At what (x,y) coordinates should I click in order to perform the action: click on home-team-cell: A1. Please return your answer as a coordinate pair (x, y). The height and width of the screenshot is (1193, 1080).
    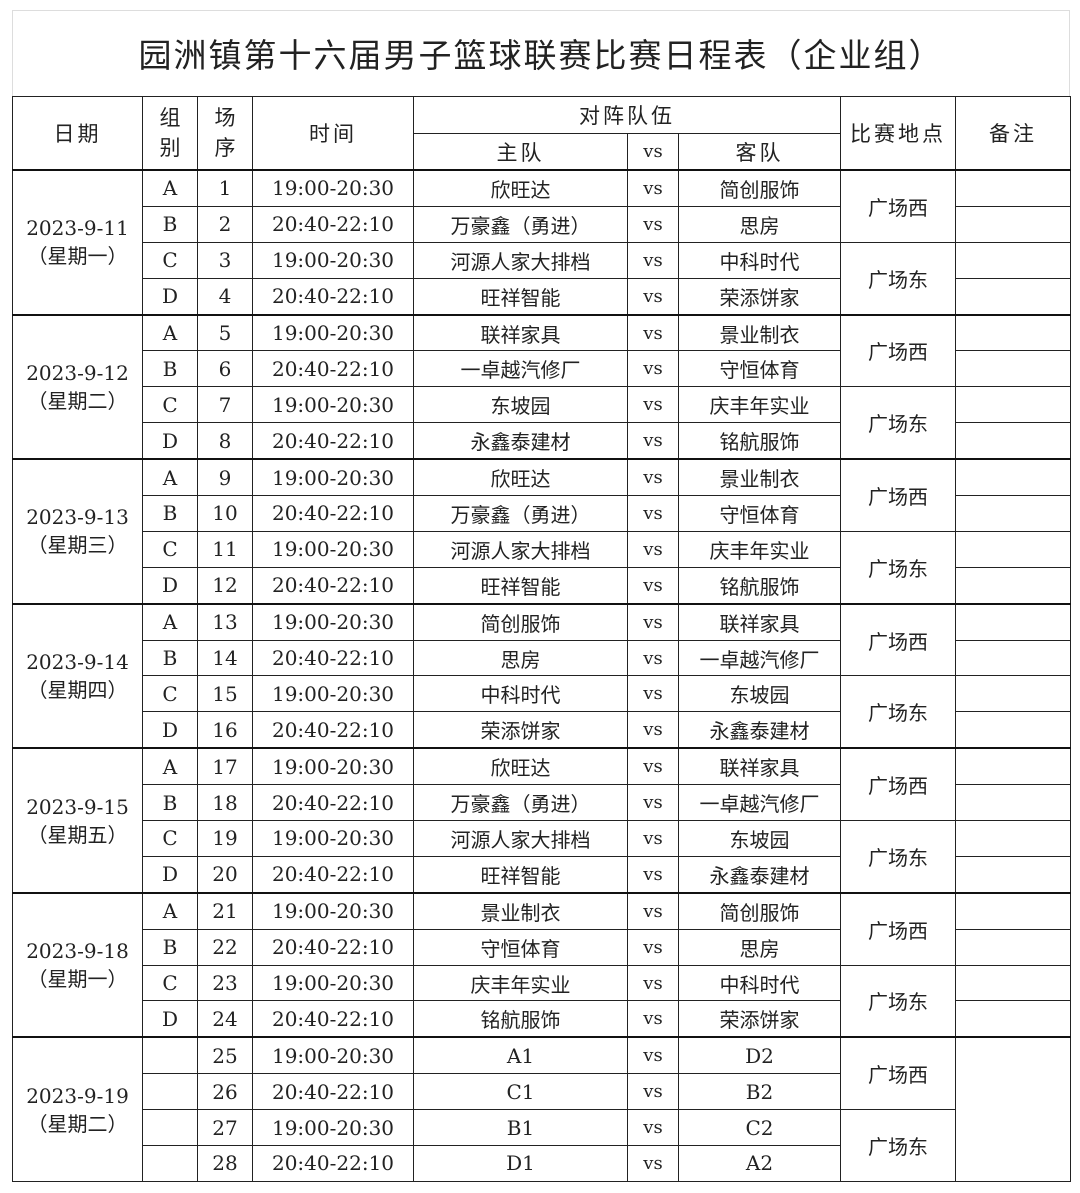
    Looking at the image, I should click on (520, 1055).